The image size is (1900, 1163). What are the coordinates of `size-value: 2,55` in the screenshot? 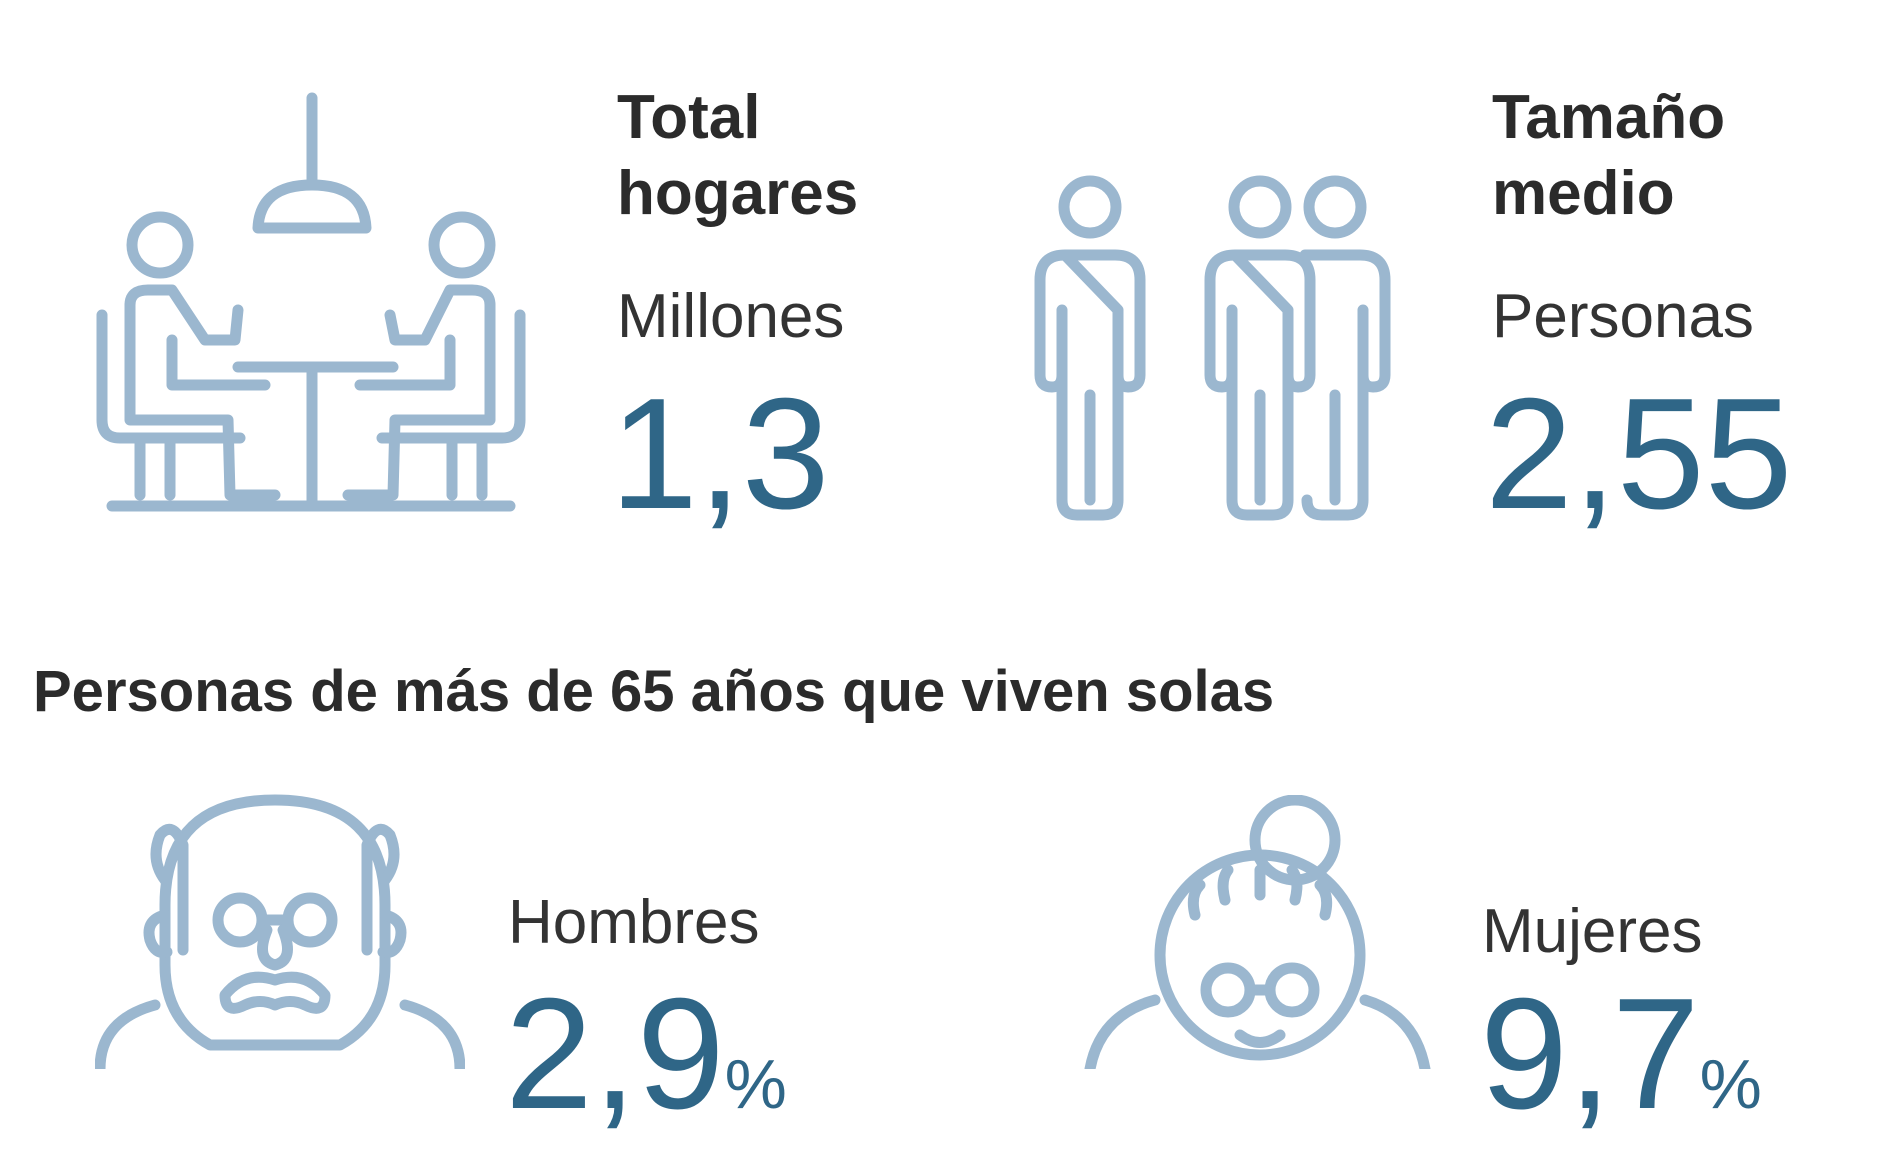 It's located at (1639, 454).